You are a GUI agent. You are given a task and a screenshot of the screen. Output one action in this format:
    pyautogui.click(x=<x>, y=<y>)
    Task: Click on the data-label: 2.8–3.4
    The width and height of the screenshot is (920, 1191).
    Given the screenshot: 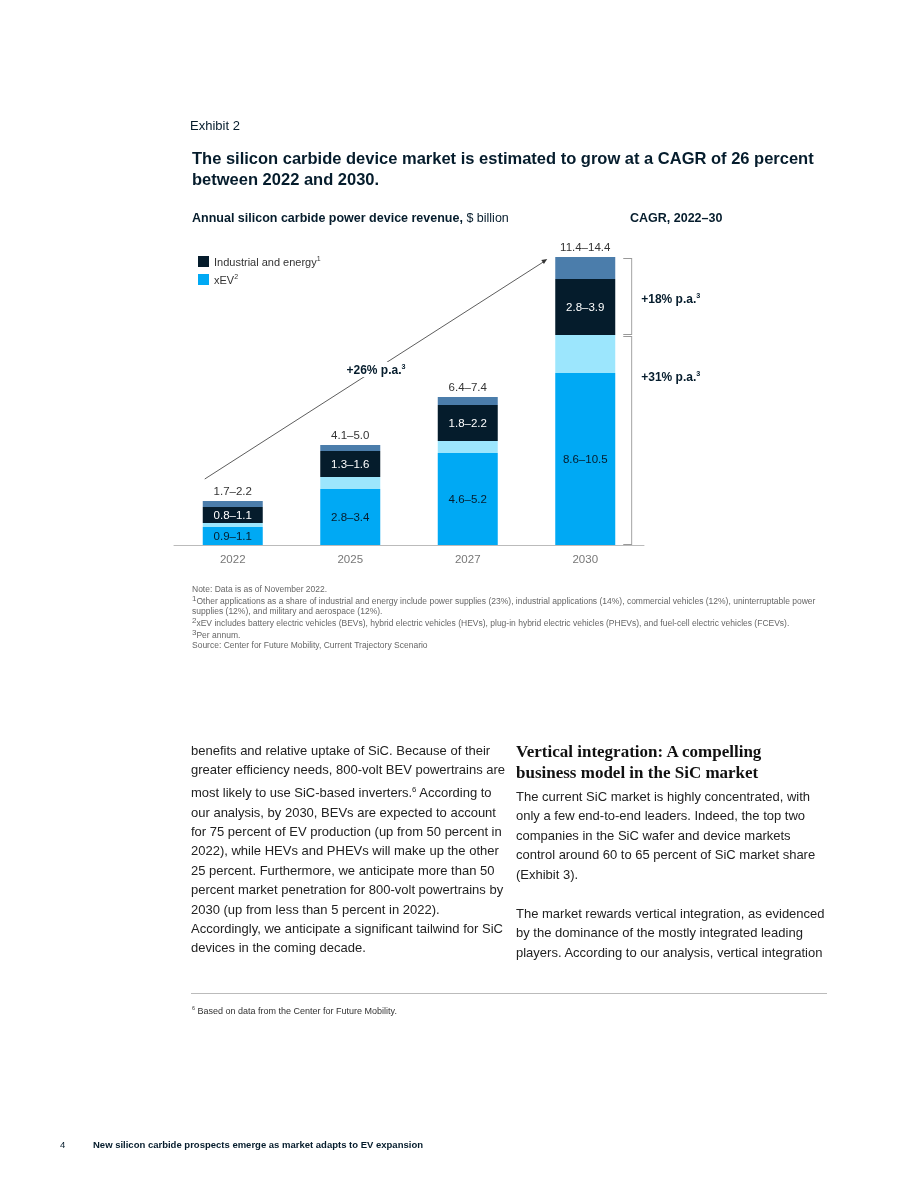 What is the action you would take?
    pyautogui.click(x=351, y=517)
    